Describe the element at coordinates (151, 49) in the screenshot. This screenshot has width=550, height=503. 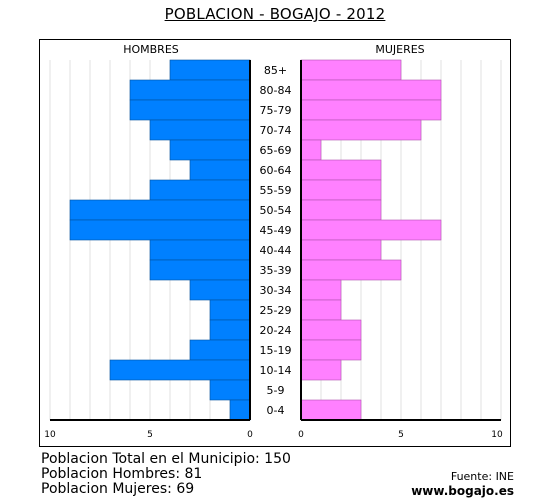
I see `header-hombres: HOMBRES` at that location.